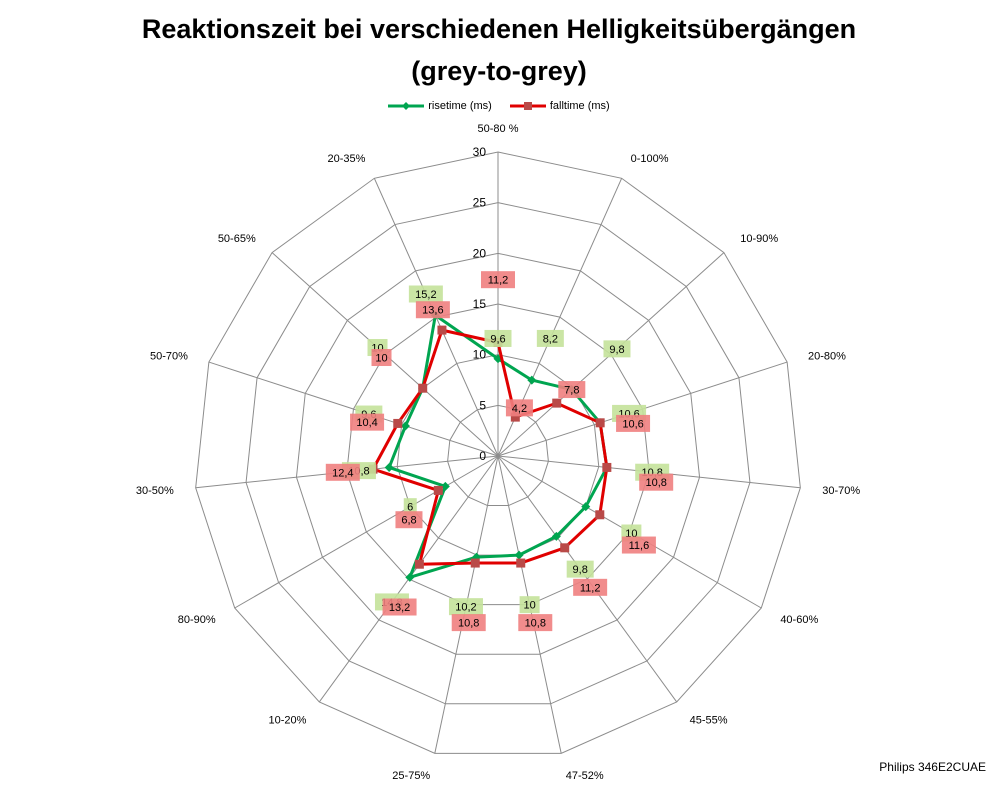  I want to click on falltime-data-label: 7,8, so click(571, 391).